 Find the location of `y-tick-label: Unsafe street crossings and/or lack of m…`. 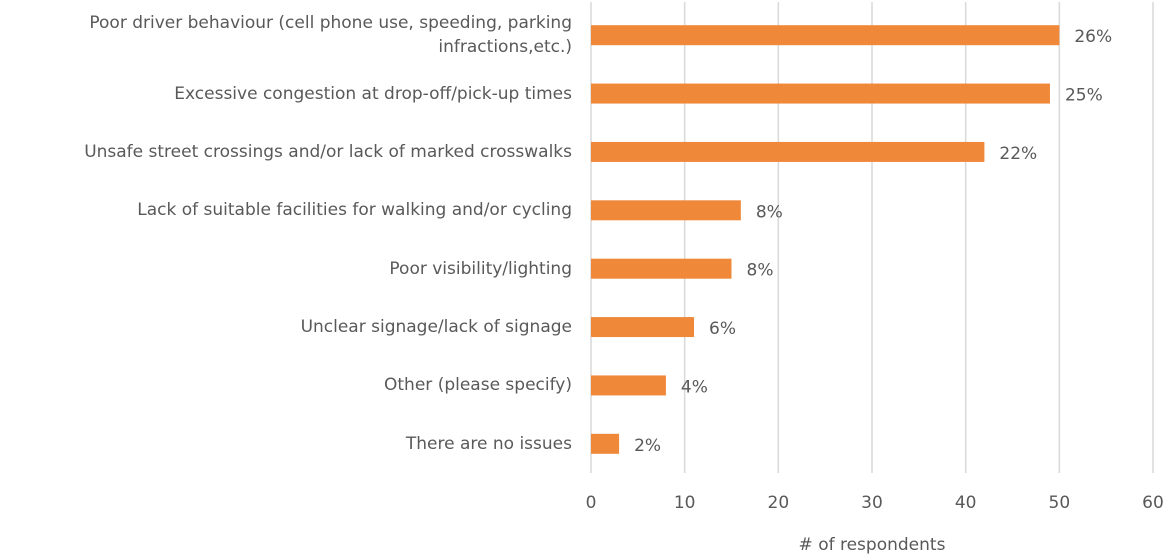

y-tick-label: Unsafe street crossings and/or lack of m… is located at coordinates (328, 151).